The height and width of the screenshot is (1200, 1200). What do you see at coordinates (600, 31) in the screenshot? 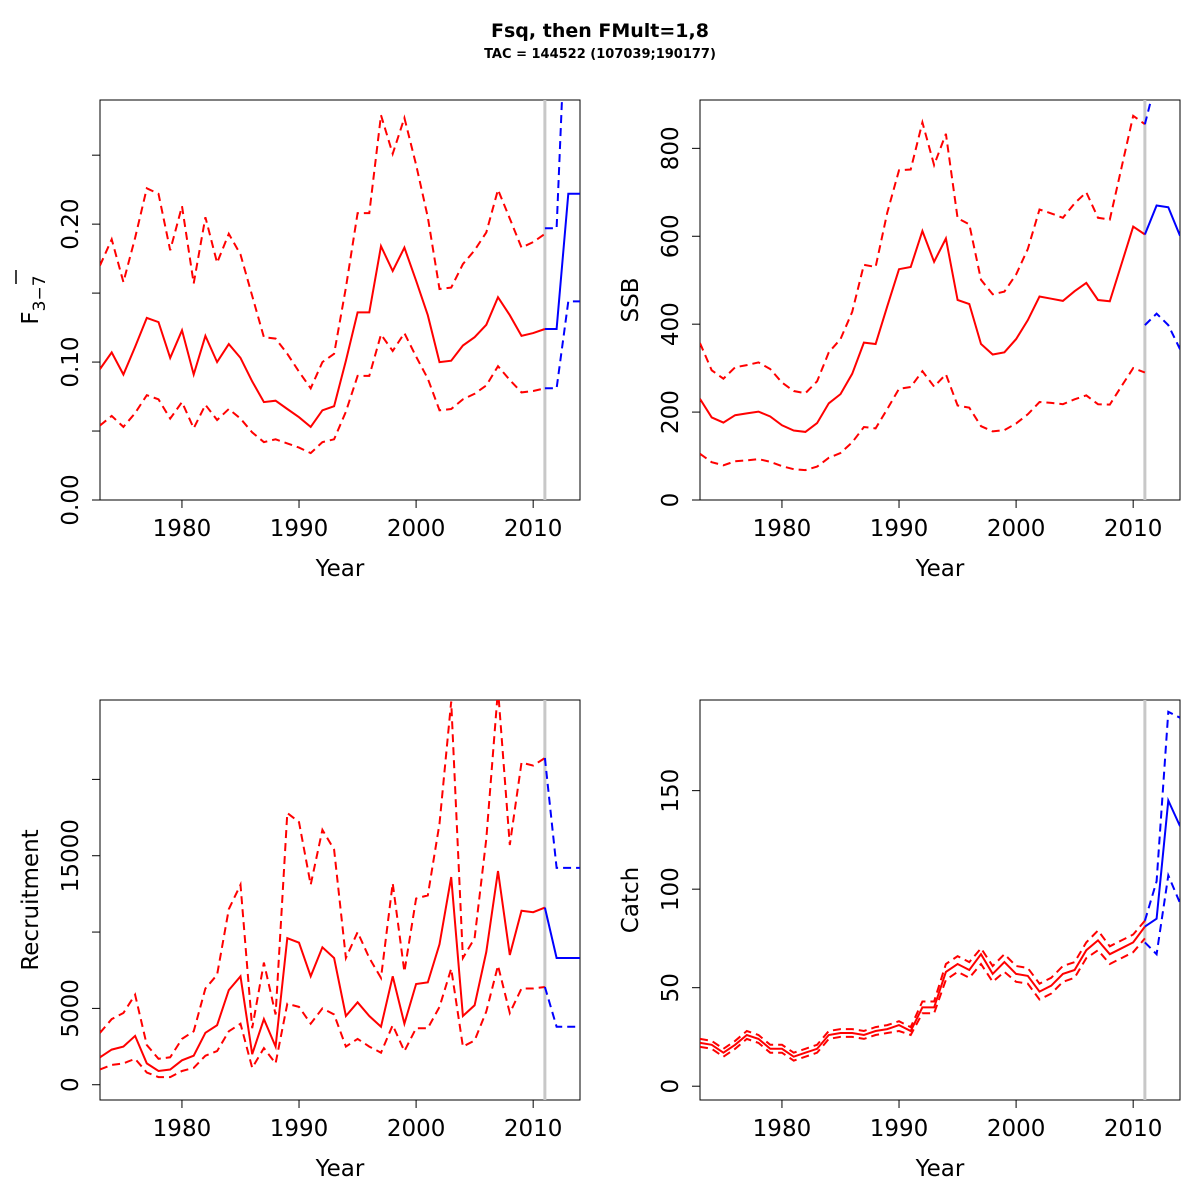
I see `figure-title: Fsq, then FMult=1,8` at bounding box center [600, 31].